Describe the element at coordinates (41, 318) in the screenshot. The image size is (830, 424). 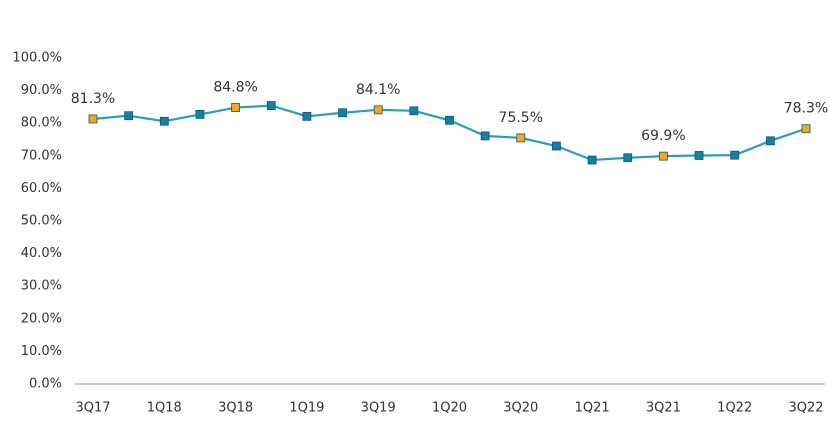
I see `y-tick-label: 20.0%` at that location.